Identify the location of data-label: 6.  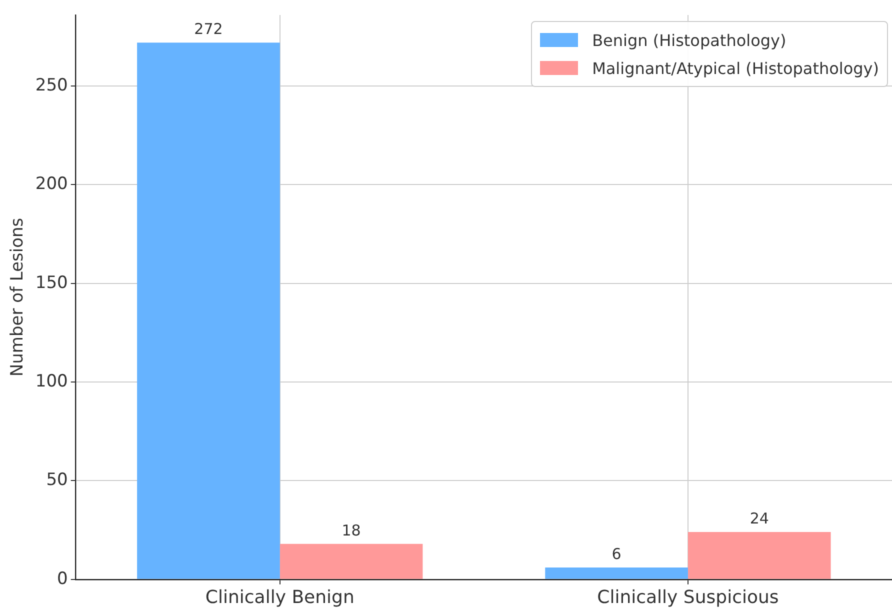
(617, 553).